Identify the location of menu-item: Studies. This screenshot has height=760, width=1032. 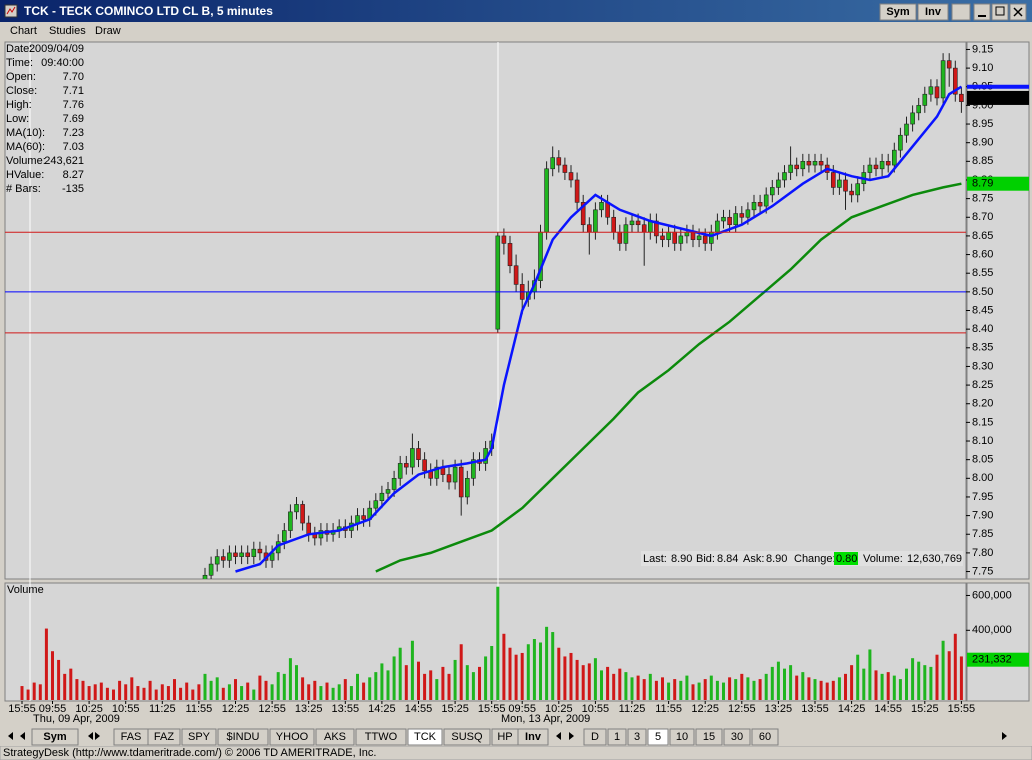
(67, 31).